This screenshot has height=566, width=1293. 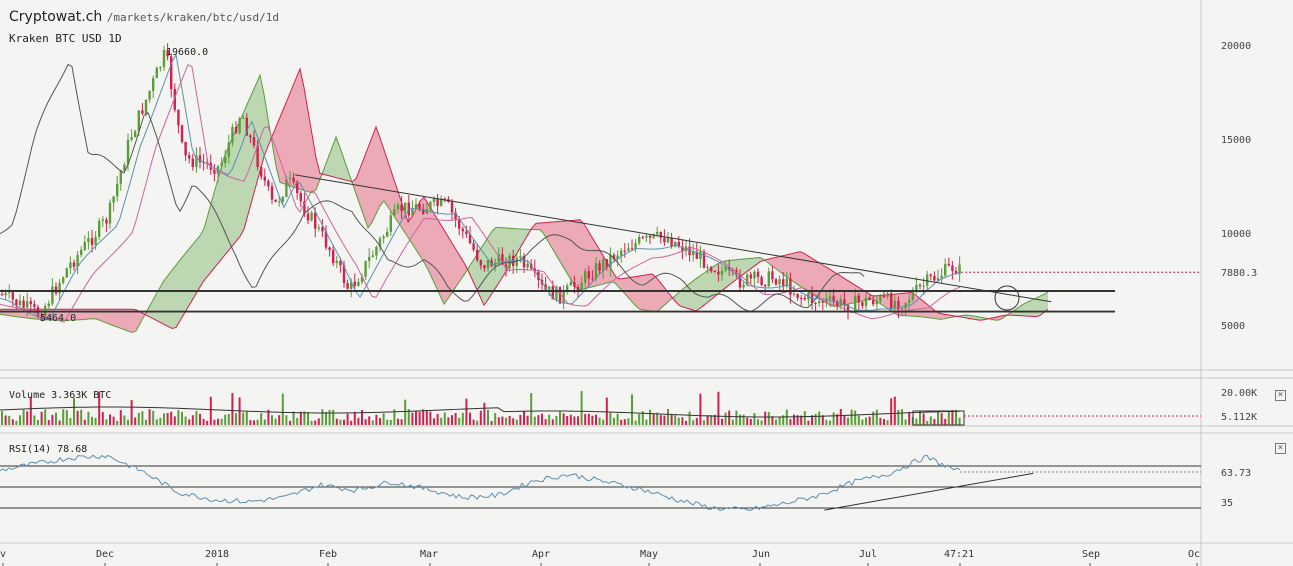 I want to click on close-rsi-panel-icon: ×, so click(x=1280, y=448).